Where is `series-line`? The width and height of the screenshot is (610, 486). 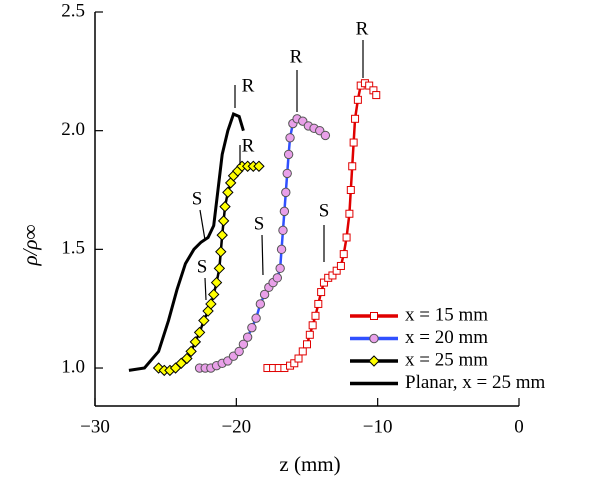
series-line is located at coordinates (186, 242).